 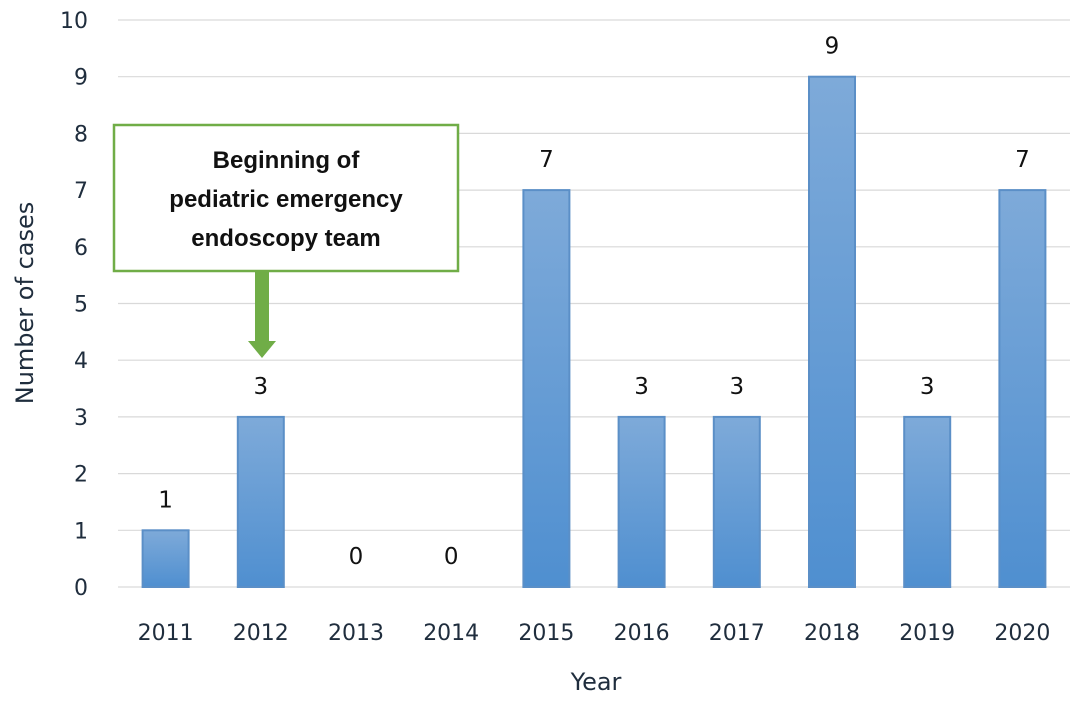 I want to click on bar-2018, so click(x=832, y=331).